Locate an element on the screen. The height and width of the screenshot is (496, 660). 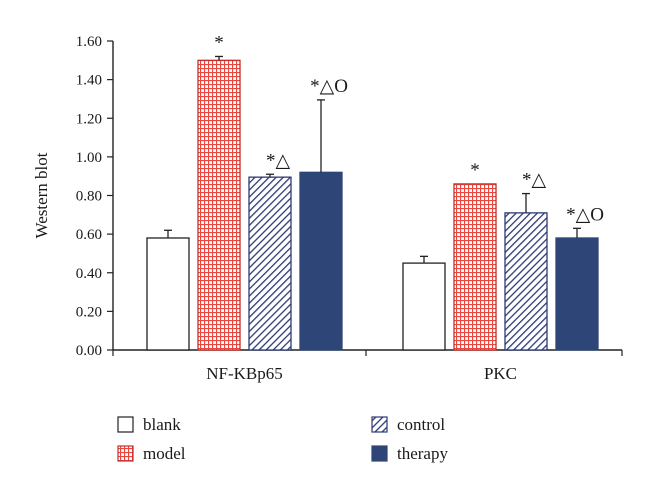
y-tick-label: 0.80 is located at coordinates (89, 197).